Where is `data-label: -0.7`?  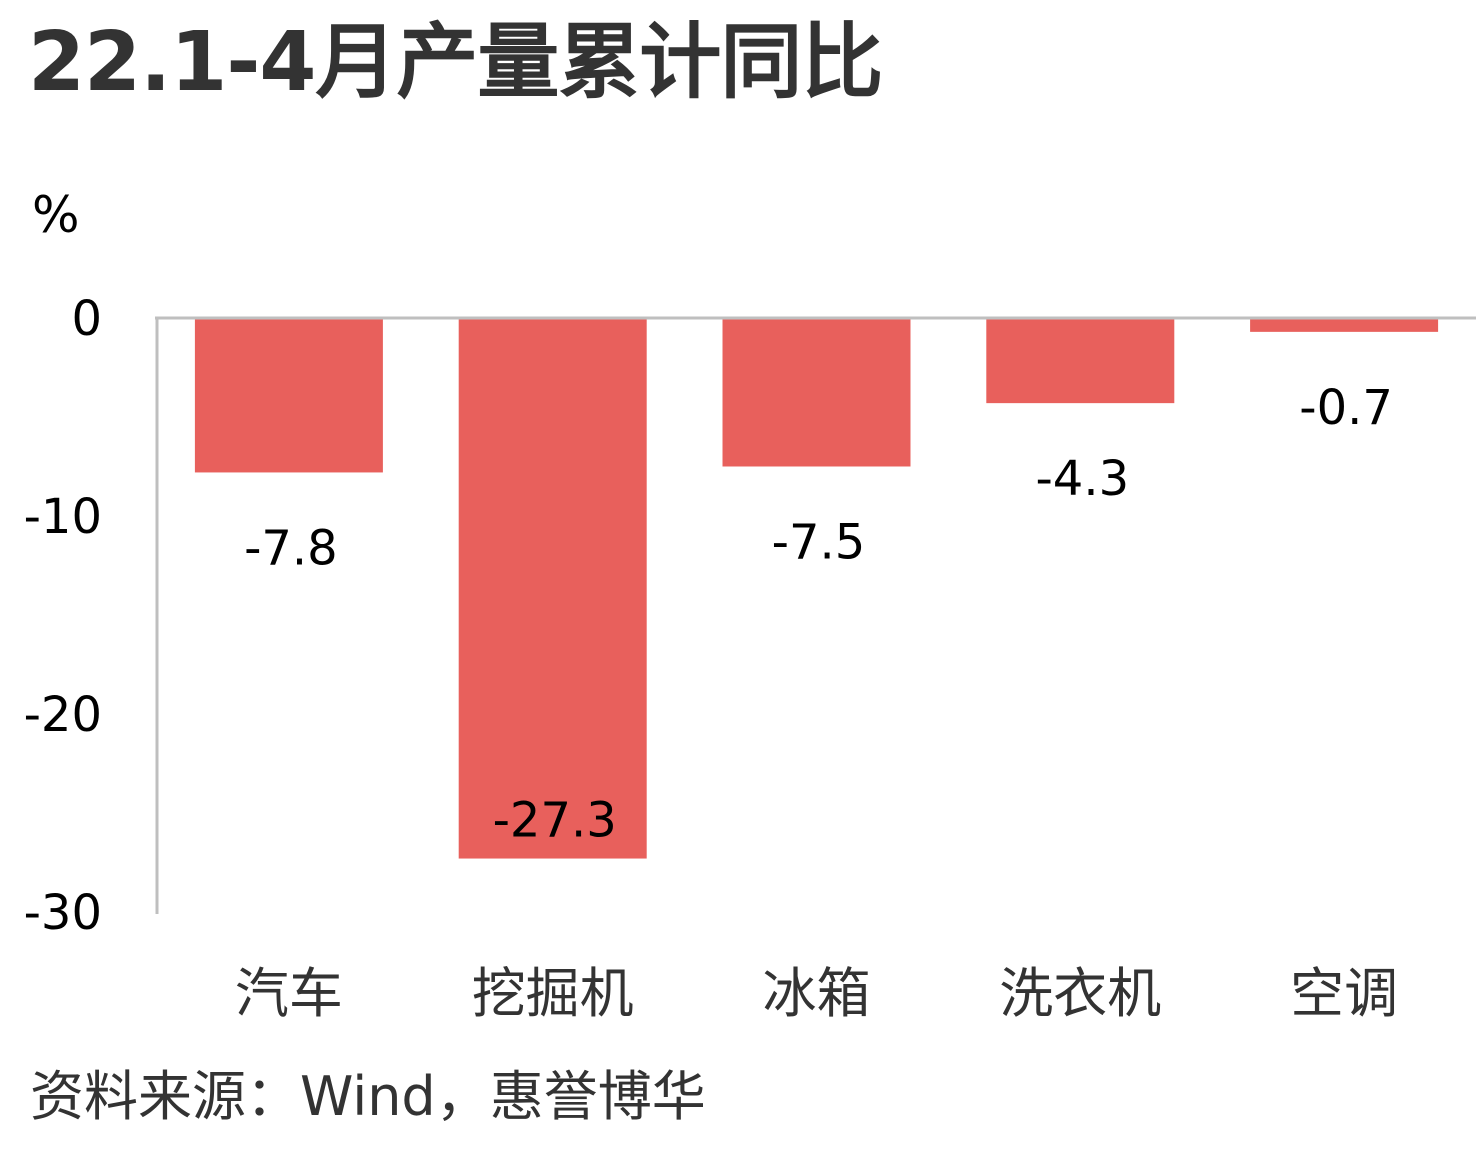
data-label: -0.7 is located at coordinates (1346, 408).